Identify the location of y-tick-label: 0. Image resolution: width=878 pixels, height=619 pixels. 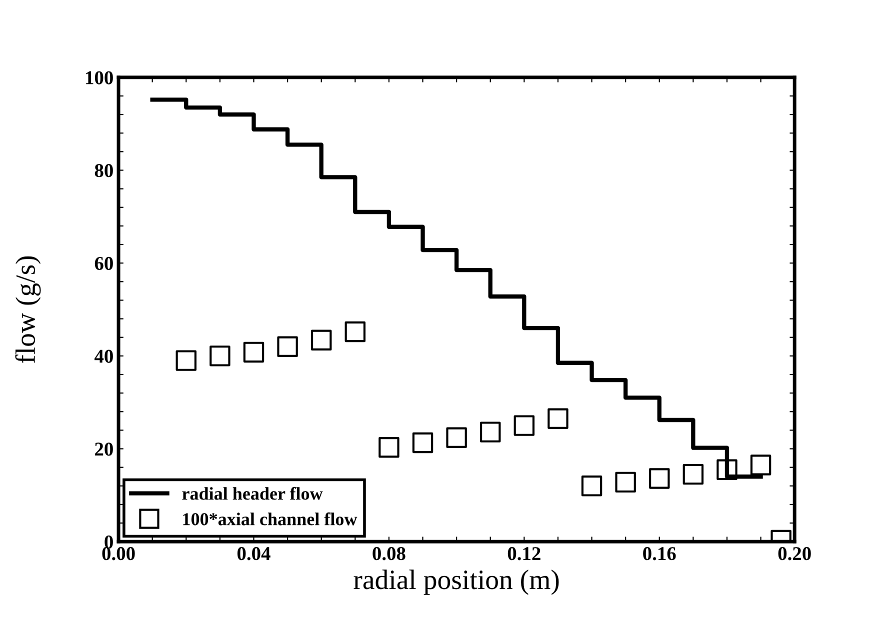
(108, 542).